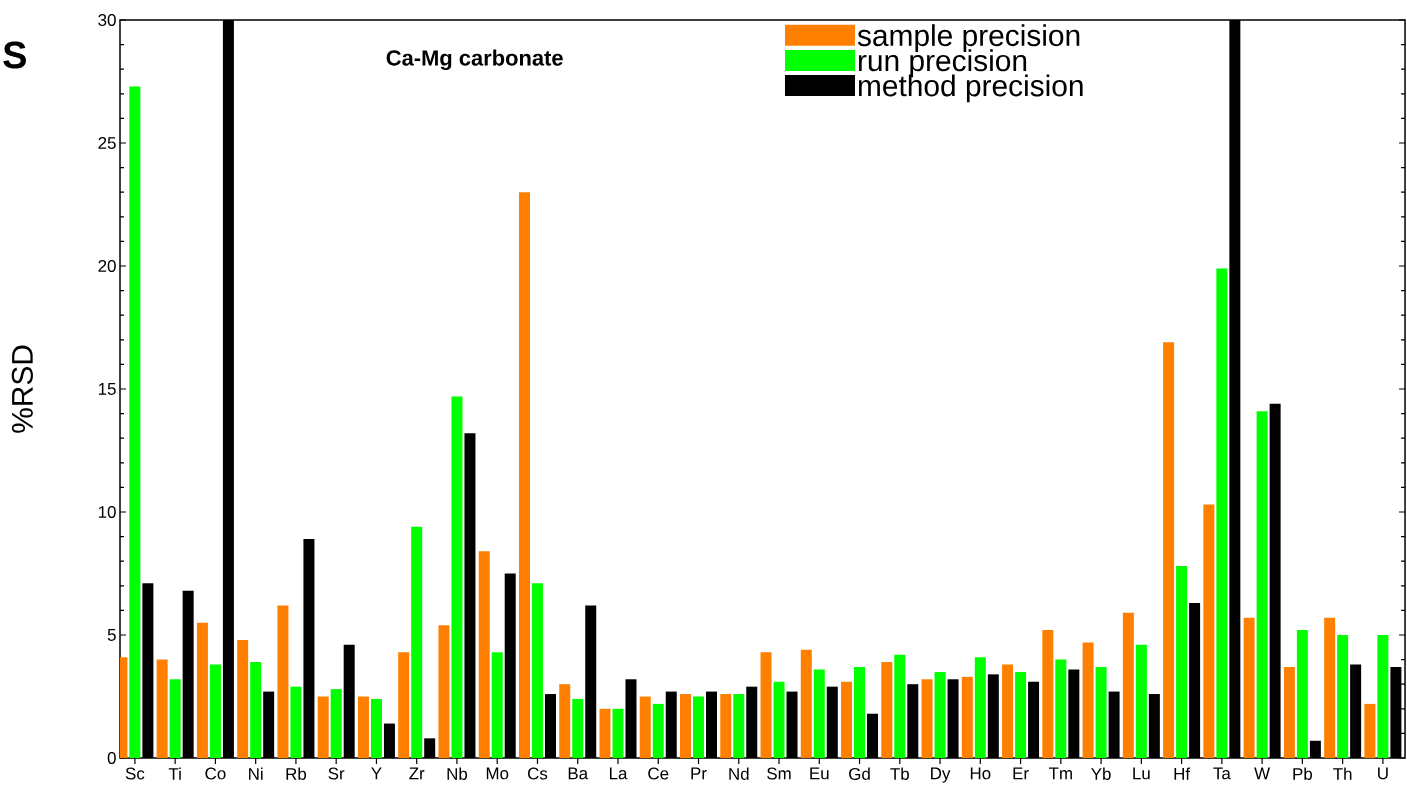  I want to click on x-tick-label: Rb, so click(296, 773).